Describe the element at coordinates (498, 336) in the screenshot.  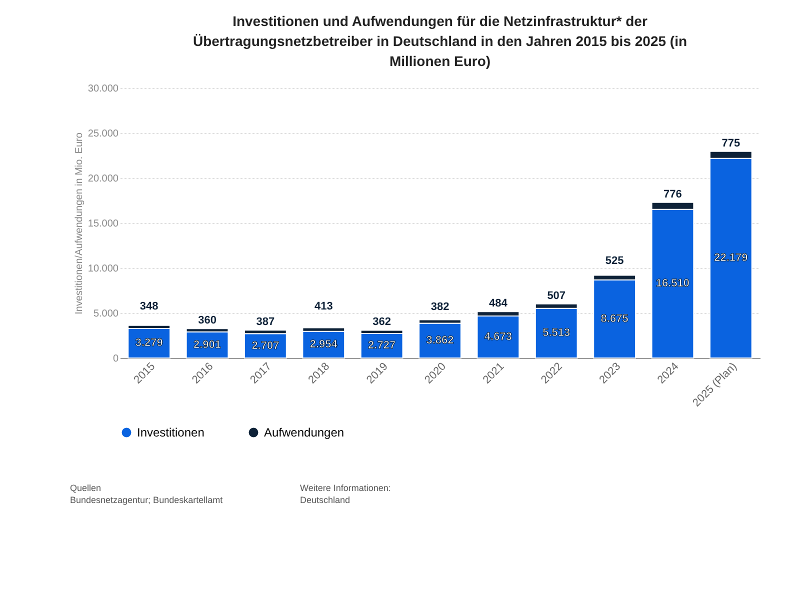
I see `data-label: 4.673` at that location.